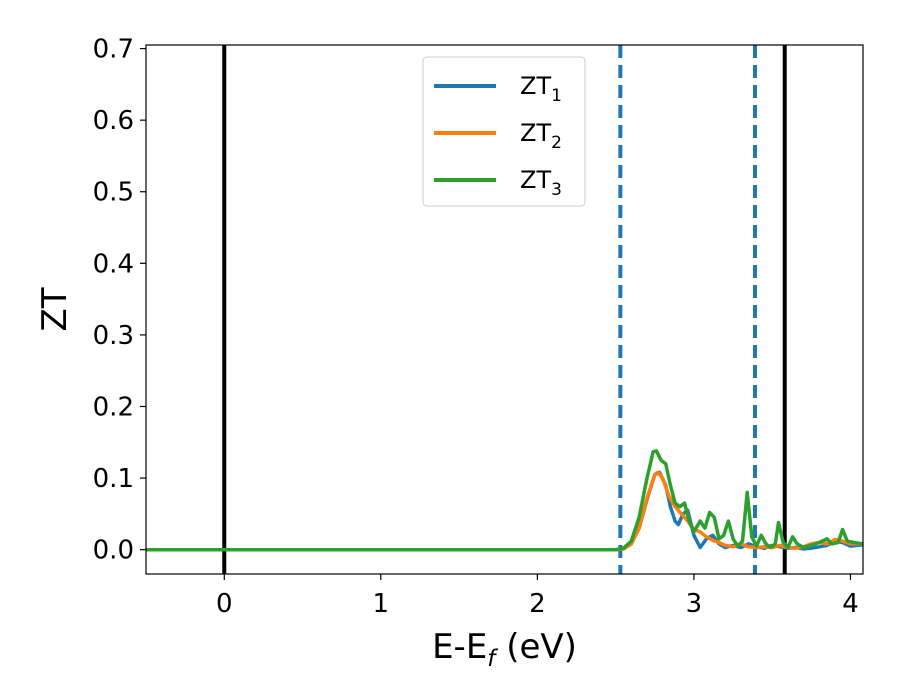 The height and width of the screenshot is (700, 900). I want to click on x-axis-label: E-Ef (eV), so click(504, 649).